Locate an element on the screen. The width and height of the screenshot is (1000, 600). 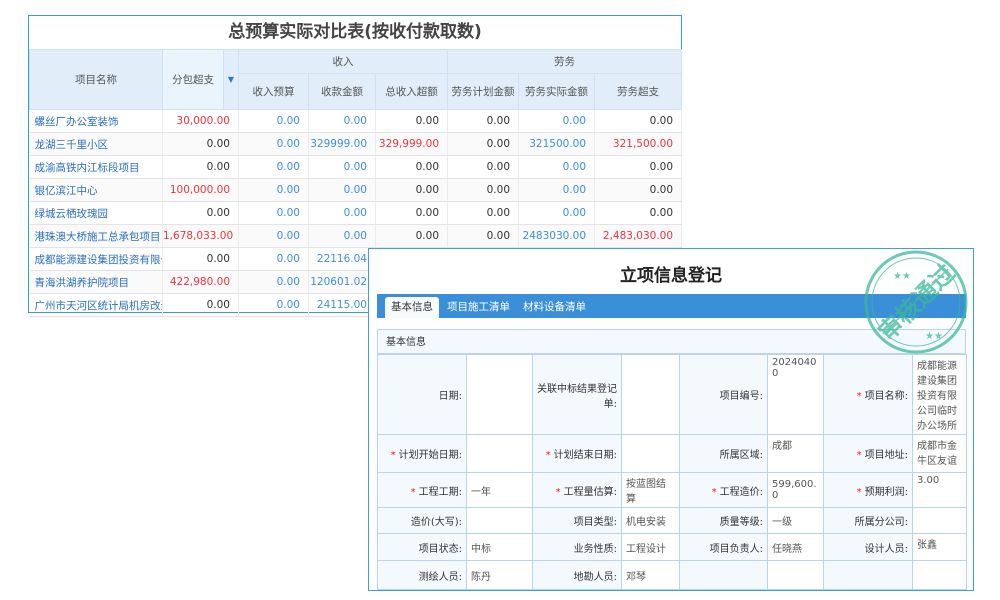
label-text: 项目地址: is located at coordinates (886, 455).